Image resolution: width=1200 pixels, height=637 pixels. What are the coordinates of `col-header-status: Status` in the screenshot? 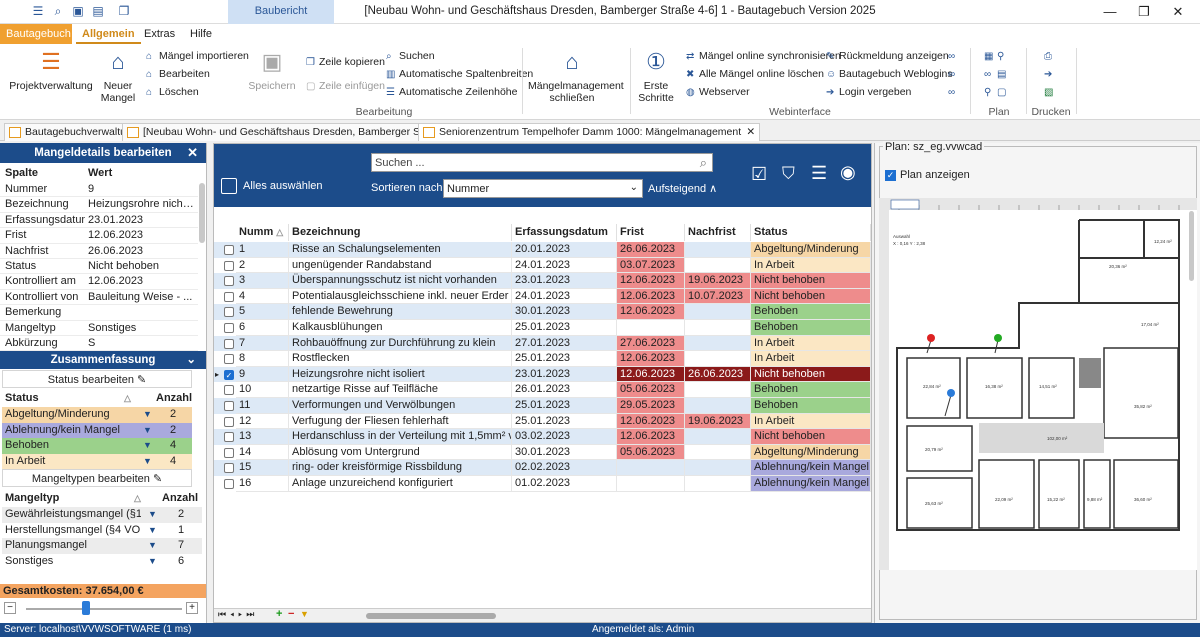 It's located at (811, 232).